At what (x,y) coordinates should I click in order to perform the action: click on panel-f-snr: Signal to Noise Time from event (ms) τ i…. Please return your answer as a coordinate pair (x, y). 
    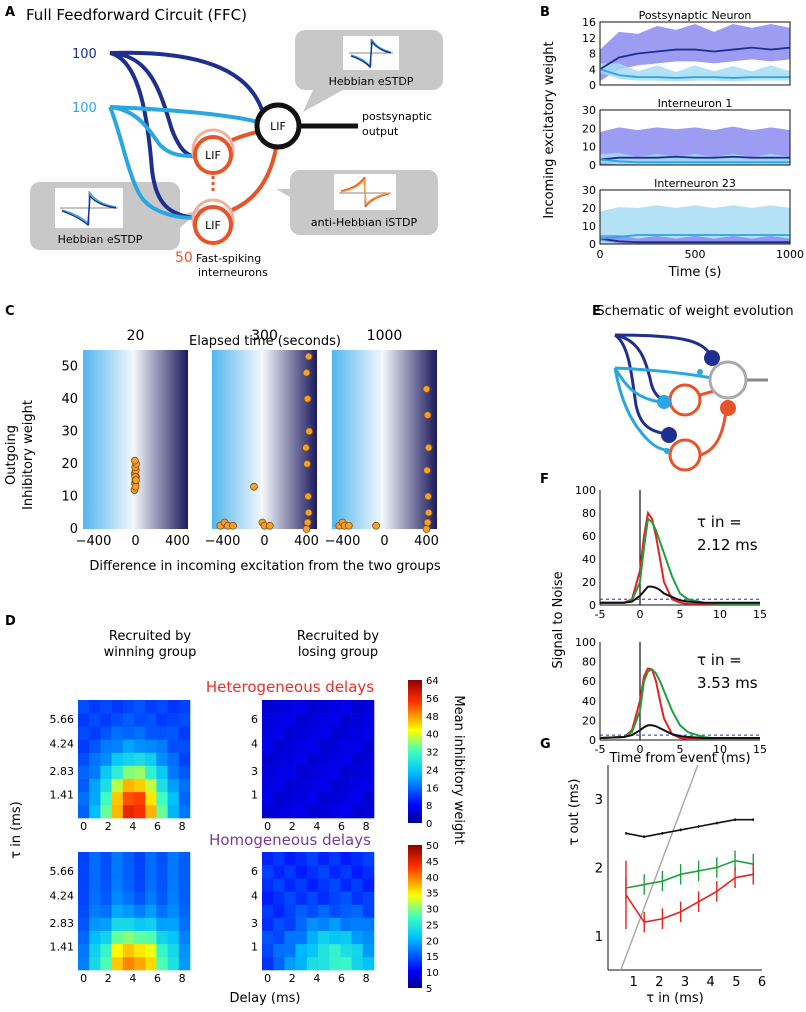
    Looking at the image, I should click on (659, 625).